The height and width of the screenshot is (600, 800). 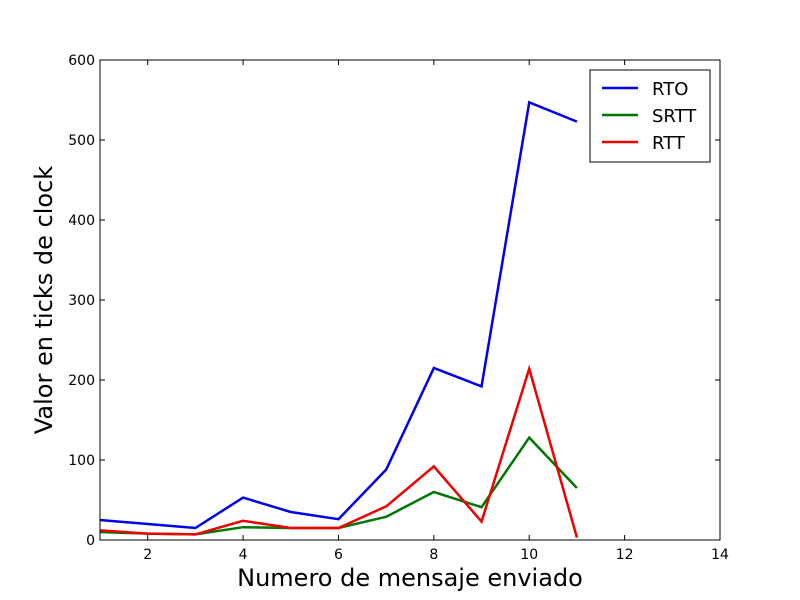 What do you see at coordinates (81, 301) in the screenshot?
I see `y-tick-label: 300` at bounding box center [81, 301].